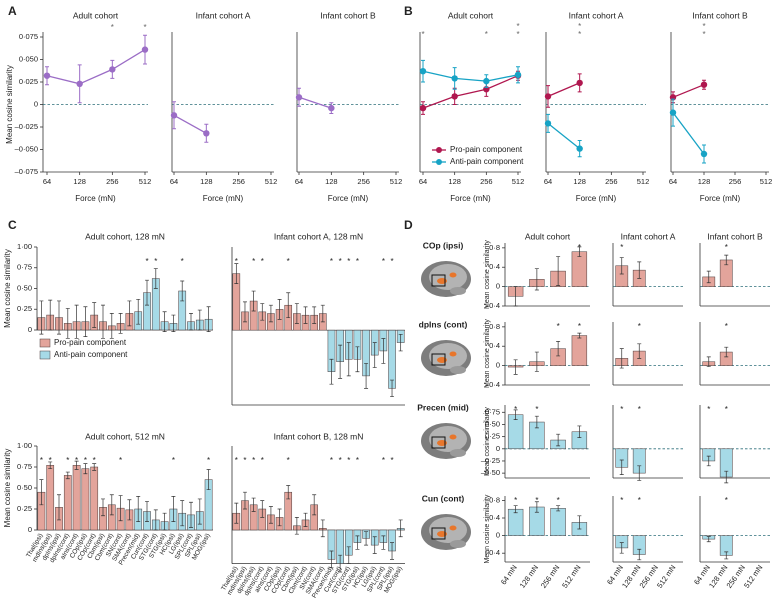 The height and width of the screenshot is (602, 776). Describe the element at coordinates (498, 286) in the screenshot. I see `y-tick-label: 0` at that location.